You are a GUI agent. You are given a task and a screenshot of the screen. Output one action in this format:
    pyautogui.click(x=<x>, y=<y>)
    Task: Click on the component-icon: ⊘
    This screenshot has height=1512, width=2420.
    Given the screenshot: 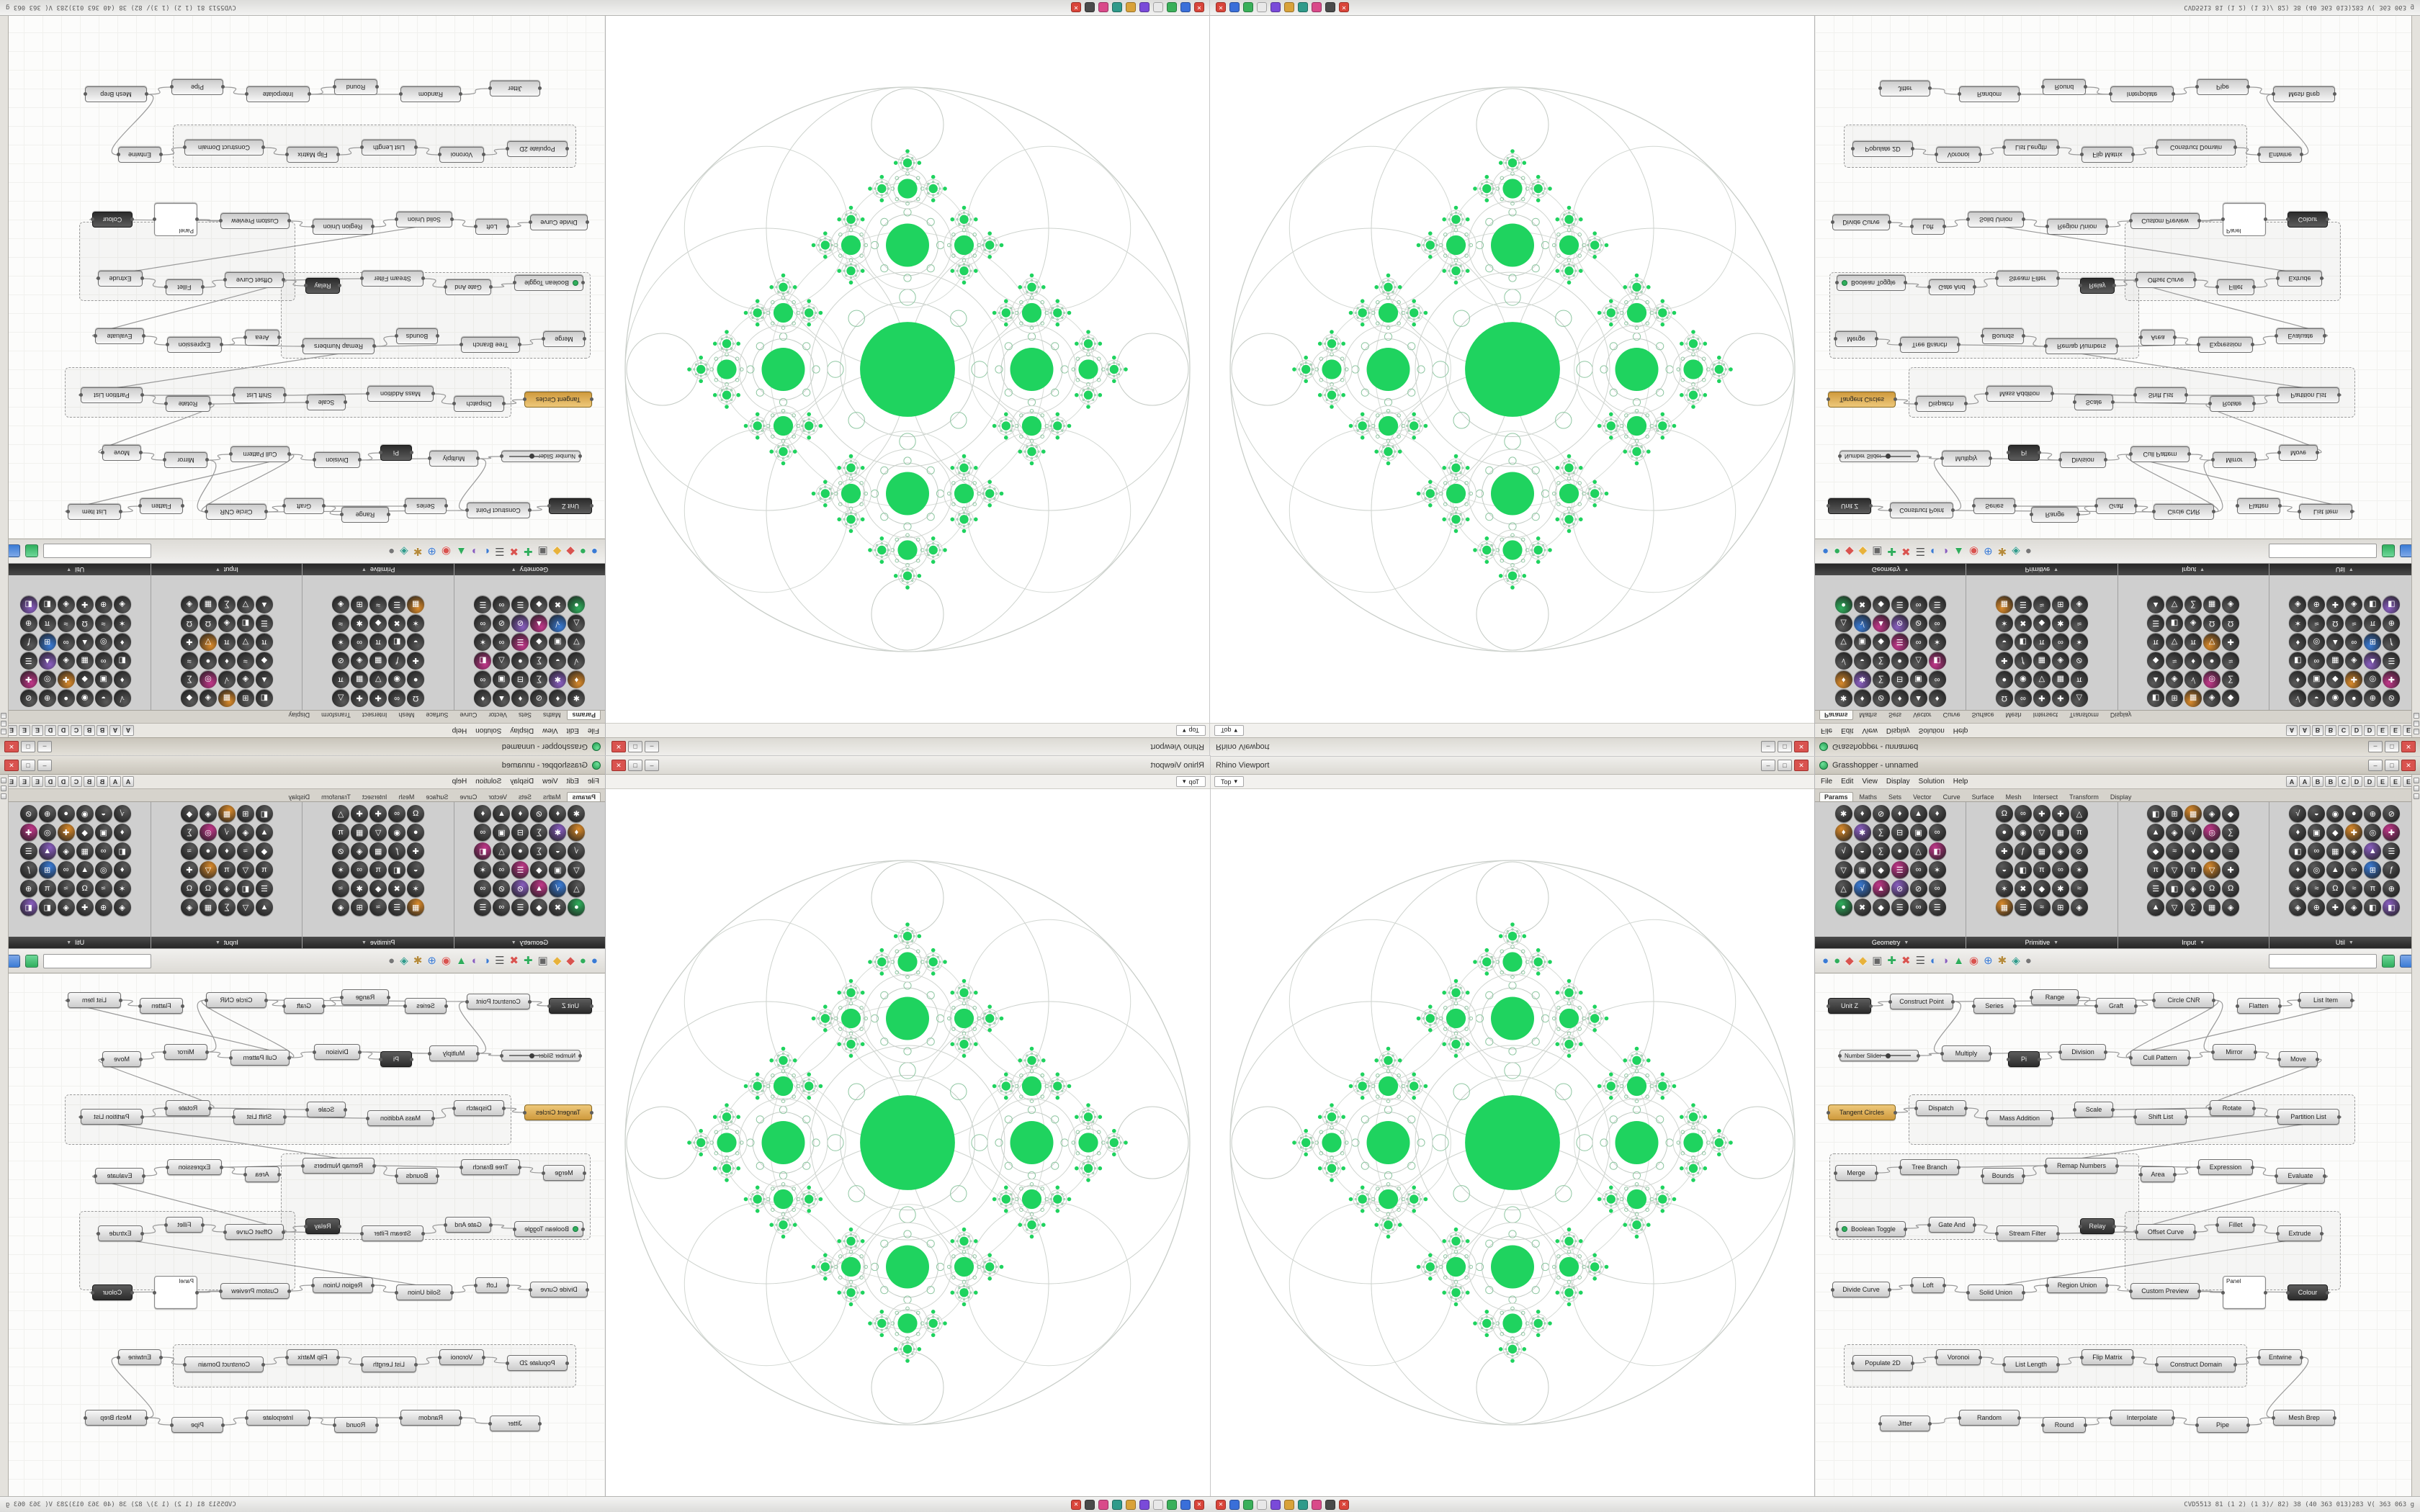 What is the action you would take?
    pyautogui.click(x=2392, y=698)
    